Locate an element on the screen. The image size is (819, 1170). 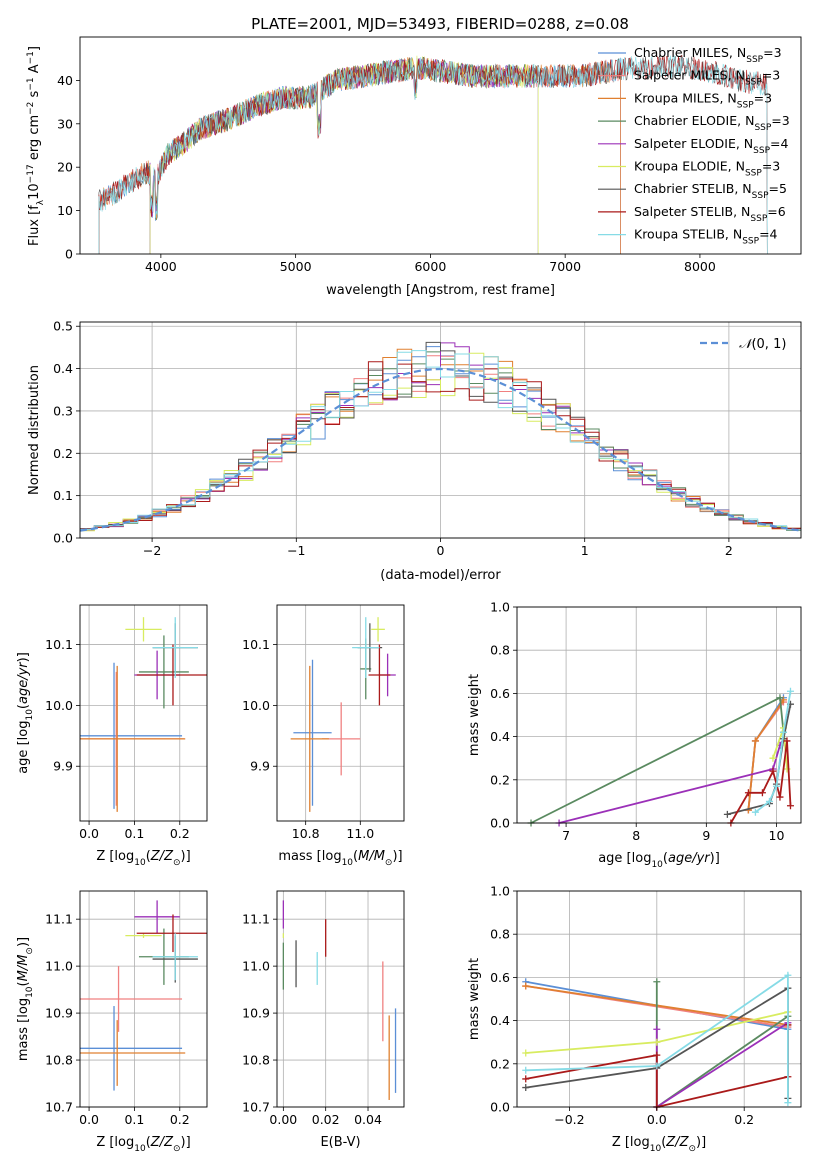
spectrum-series-chabrier-stelib is located at coordinates (433, 154).